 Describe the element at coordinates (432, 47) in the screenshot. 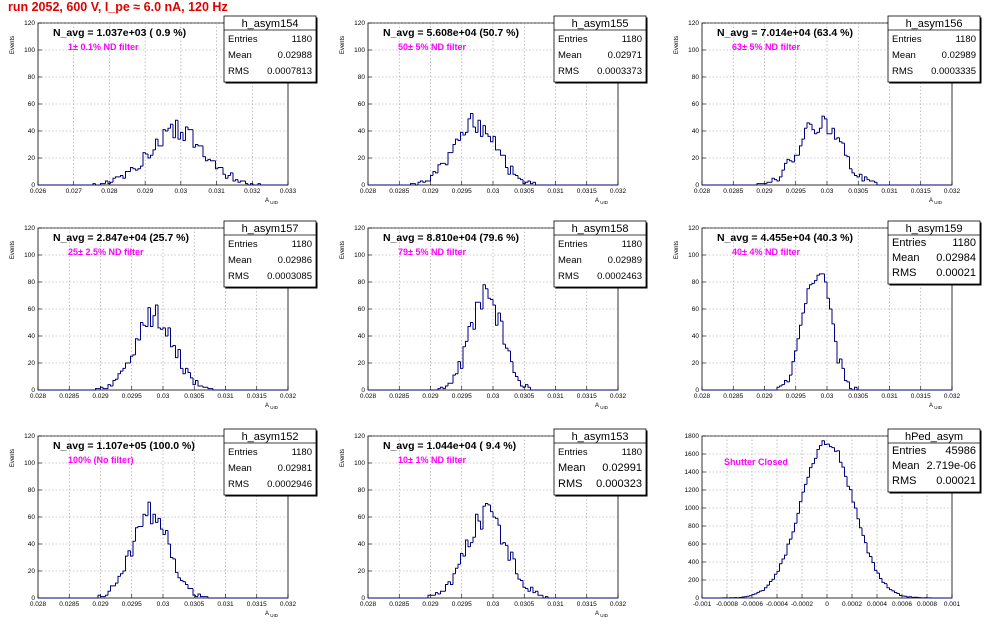

I see `filter-label: 50± 5% ND filter` at that location.